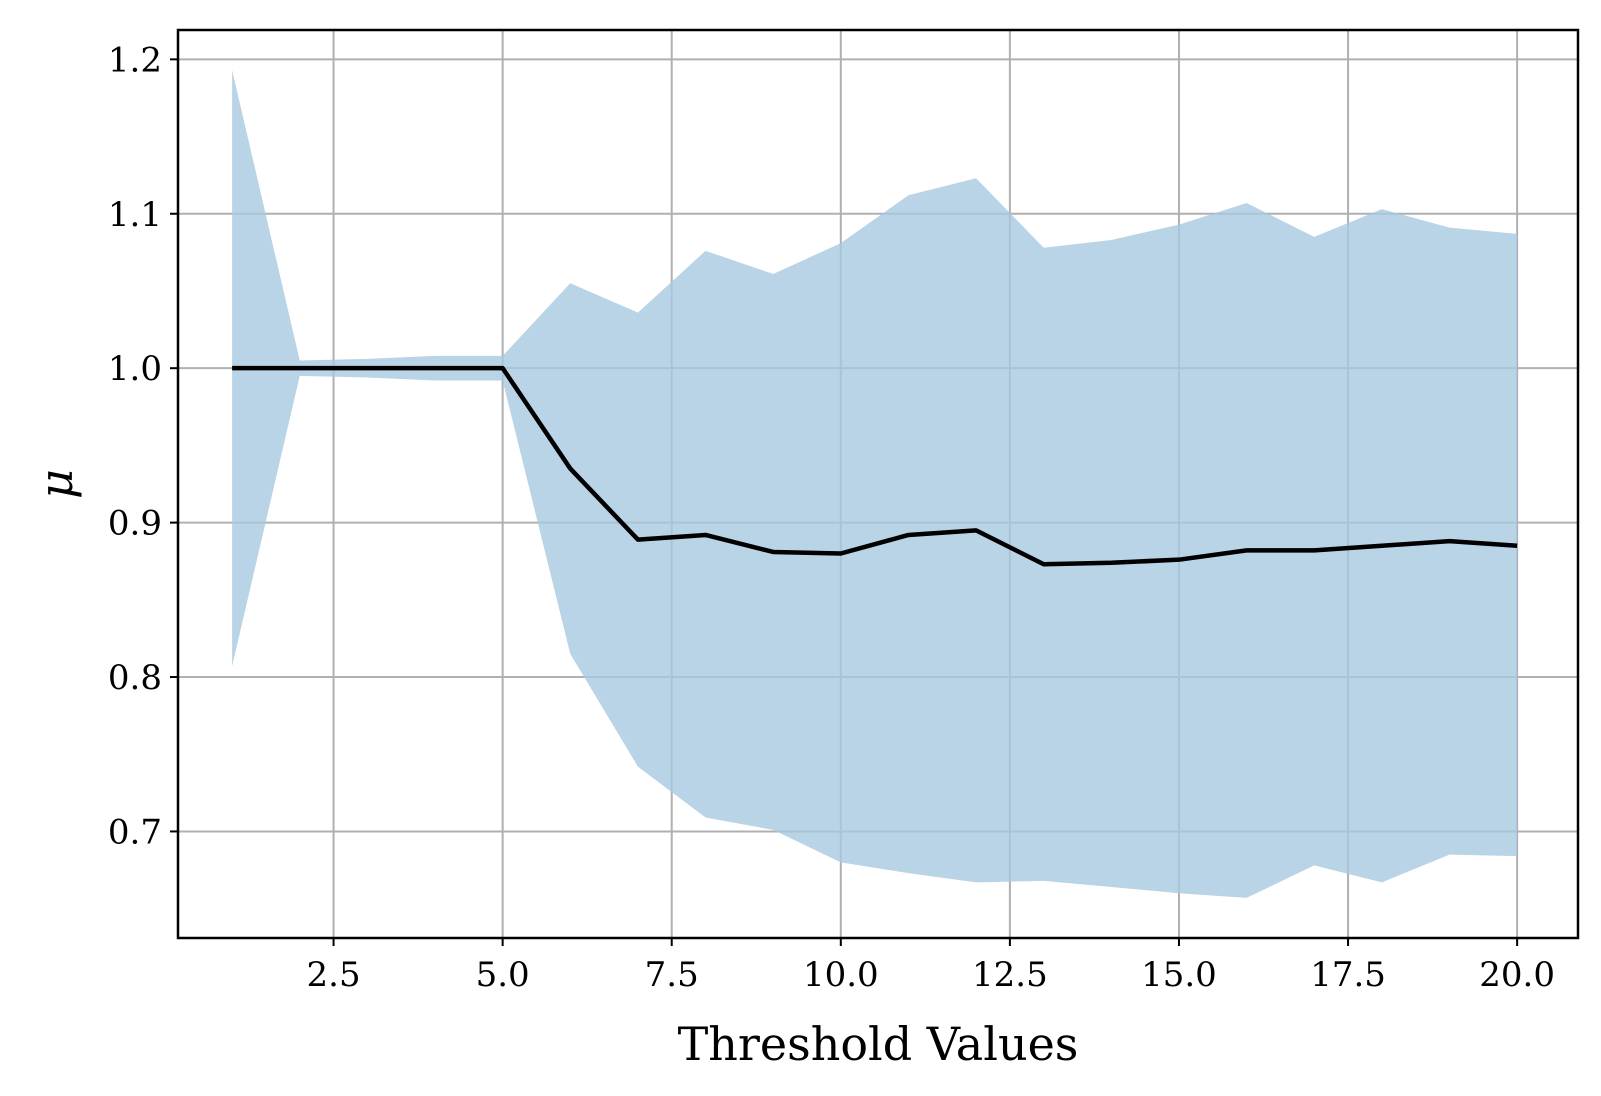  I want to click on x-tick-label: 7.5, so click(672, 975).